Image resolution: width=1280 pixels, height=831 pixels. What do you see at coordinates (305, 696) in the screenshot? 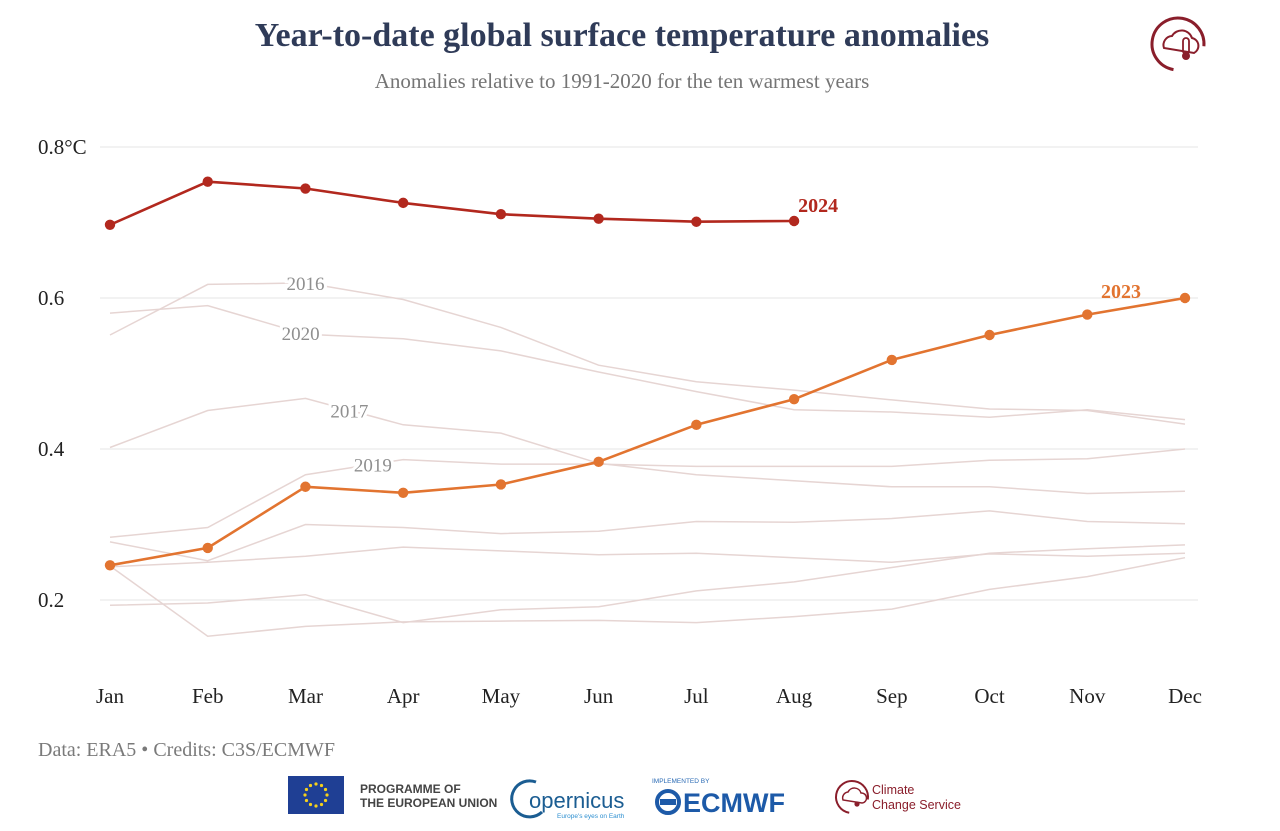
I see `x-tick-label: Mar` at bounding box center [305, 696].